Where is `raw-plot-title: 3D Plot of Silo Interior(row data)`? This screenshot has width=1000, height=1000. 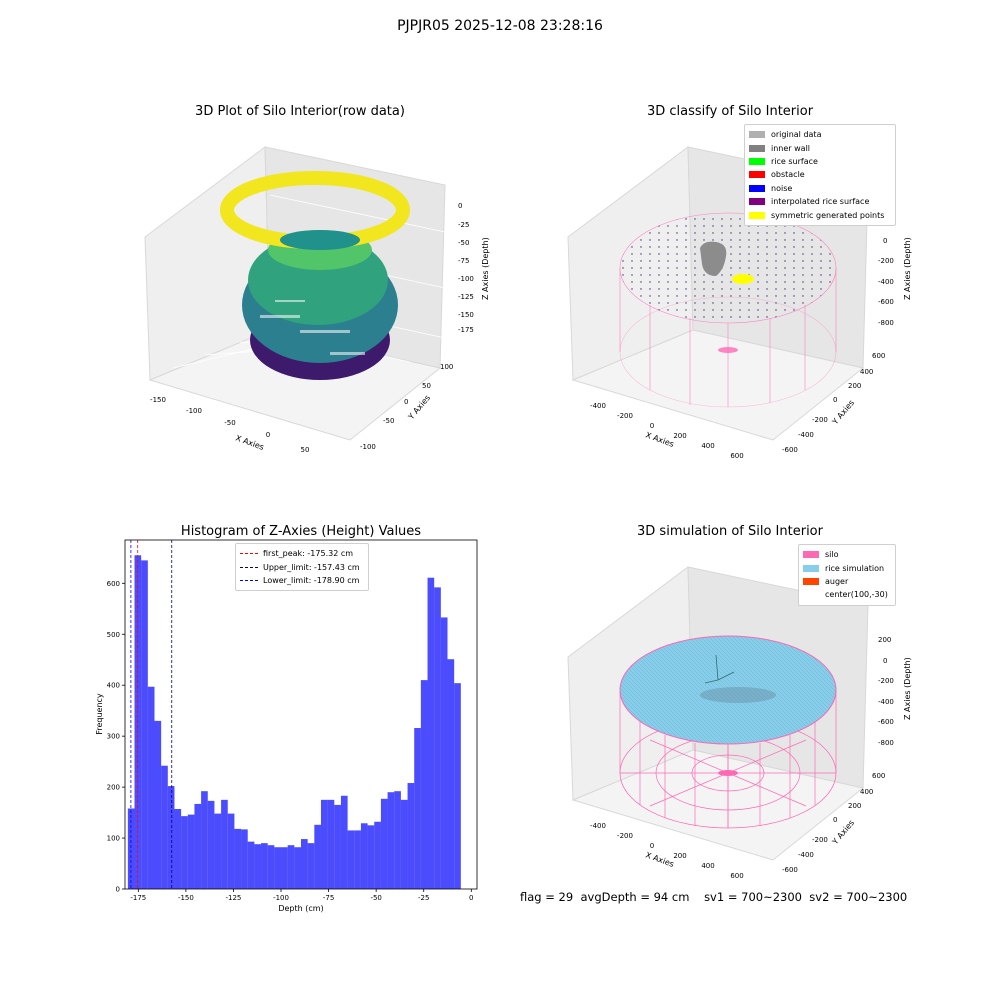
raw-plot-title: 3D Plot of Silo Interior(row data) is located at coordinates (300, 111).